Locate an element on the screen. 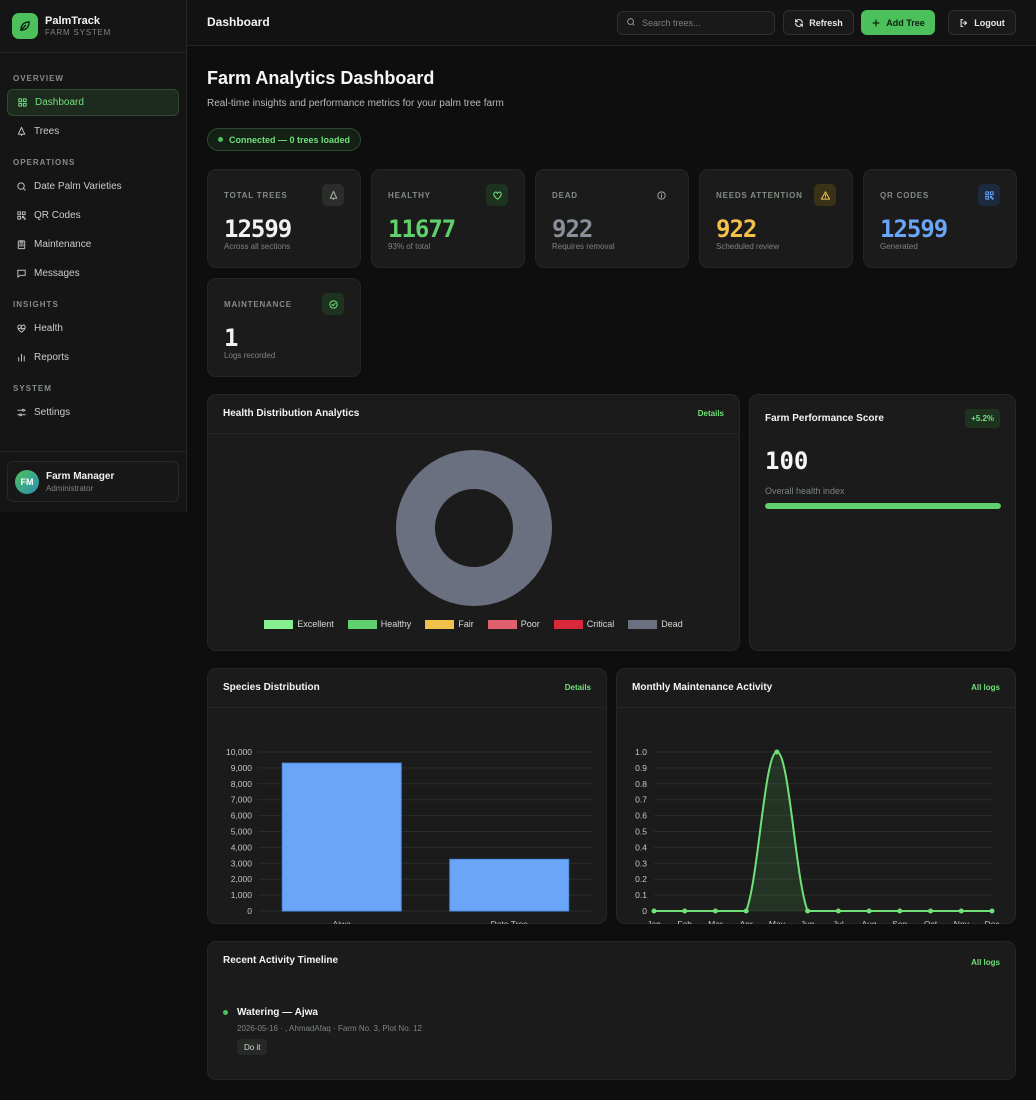  health-donut-chart is located at coordinates (474, 528).